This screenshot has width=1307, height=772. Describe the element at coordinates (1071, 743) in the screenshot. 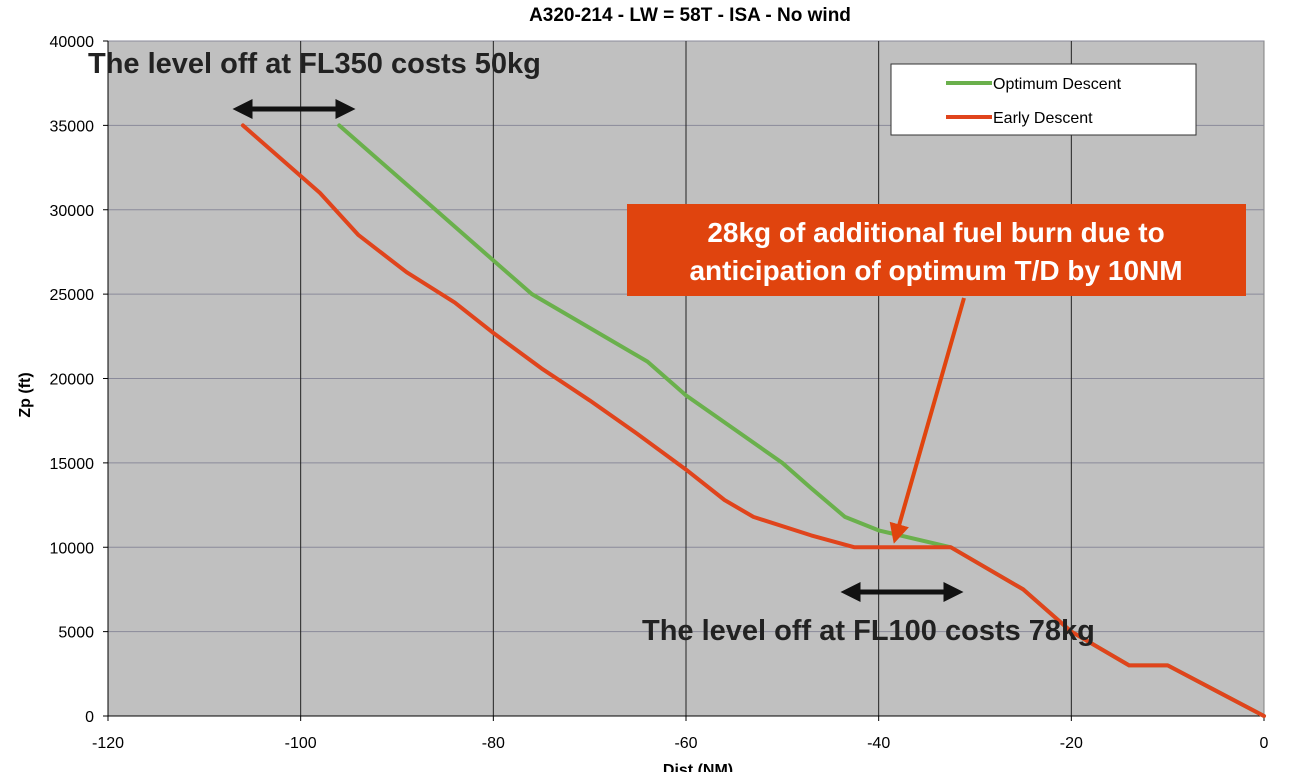

I see `x-tick-label: -20` at that location.